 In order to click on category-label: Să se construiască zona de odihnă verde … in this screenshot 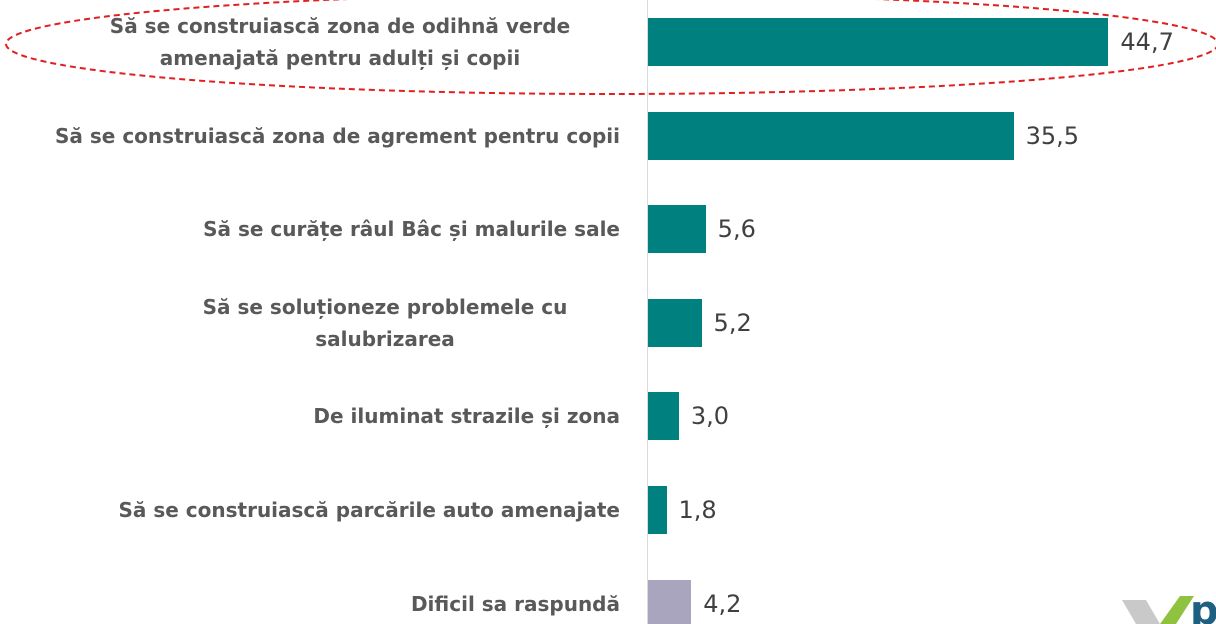, I will do `click(340, 42)`.